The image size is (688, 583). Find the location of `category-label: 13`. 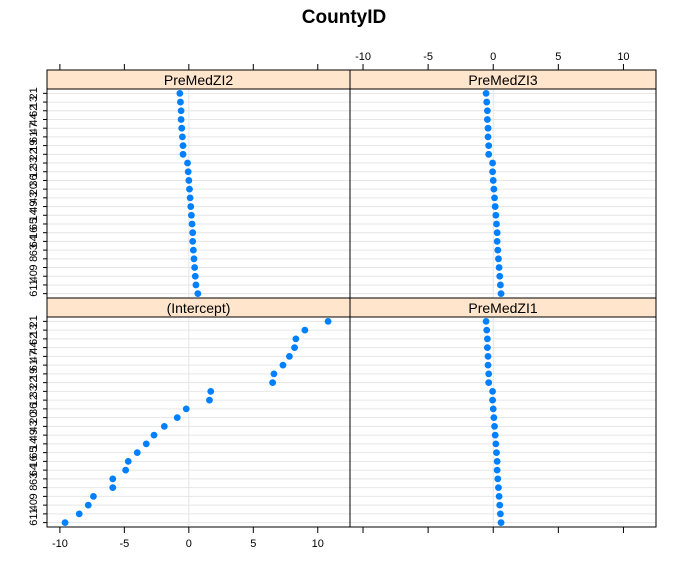

category-label: 13 is located at coordinates (34, 330).